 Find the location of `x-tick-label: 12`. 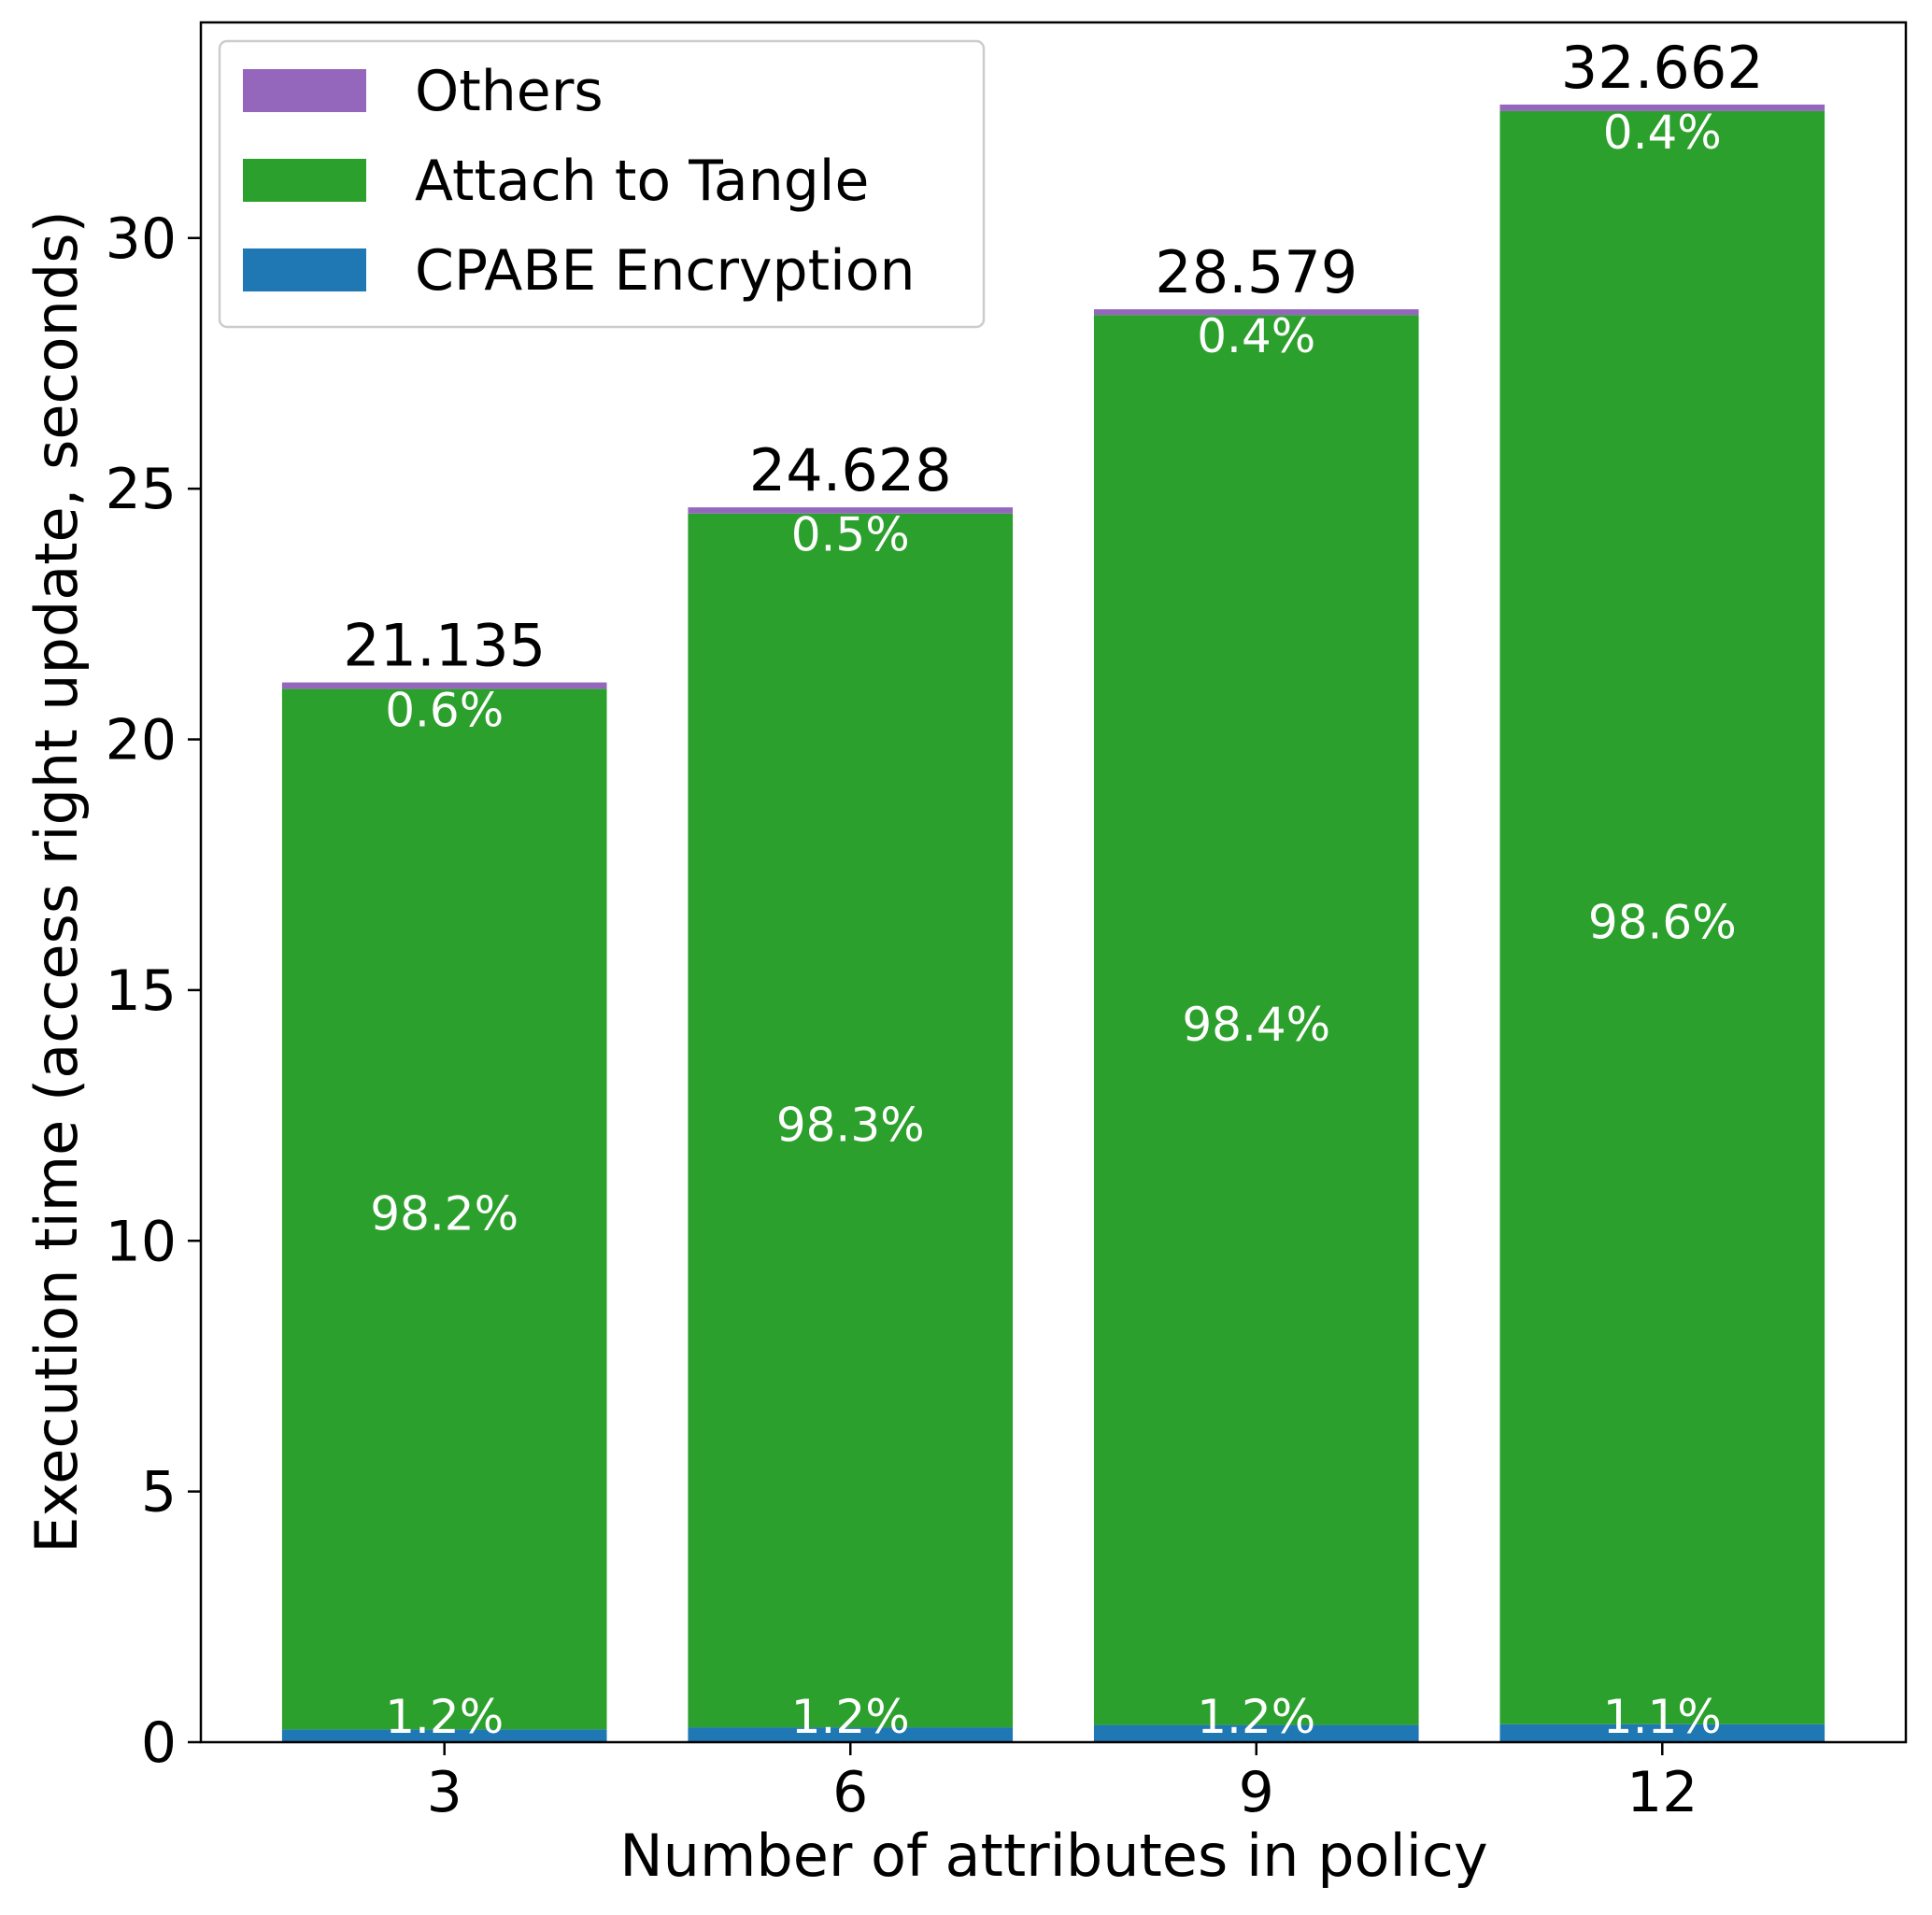

x-tick-label: 12 is located at coordinates (1662, 1793).